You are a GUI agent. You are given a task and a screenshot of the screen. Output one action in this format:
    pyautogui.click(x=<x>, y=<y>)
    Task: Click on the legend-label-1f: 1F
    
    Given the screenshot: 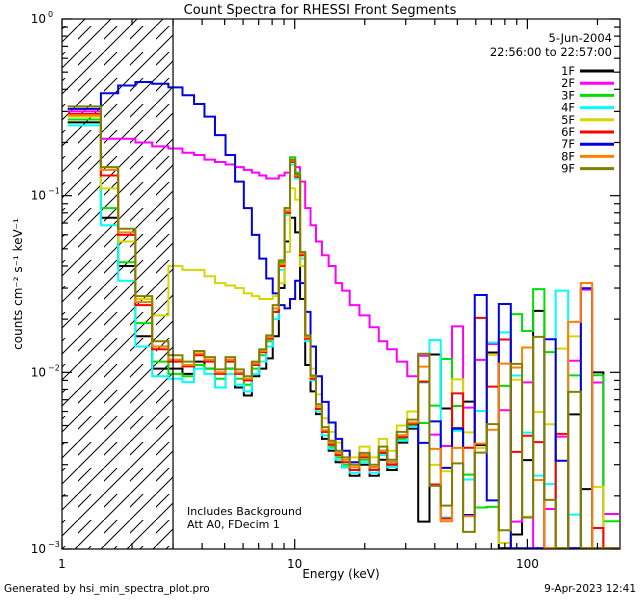 What is the action you would take?
    pyautogui.click(x=568, y=71)
    